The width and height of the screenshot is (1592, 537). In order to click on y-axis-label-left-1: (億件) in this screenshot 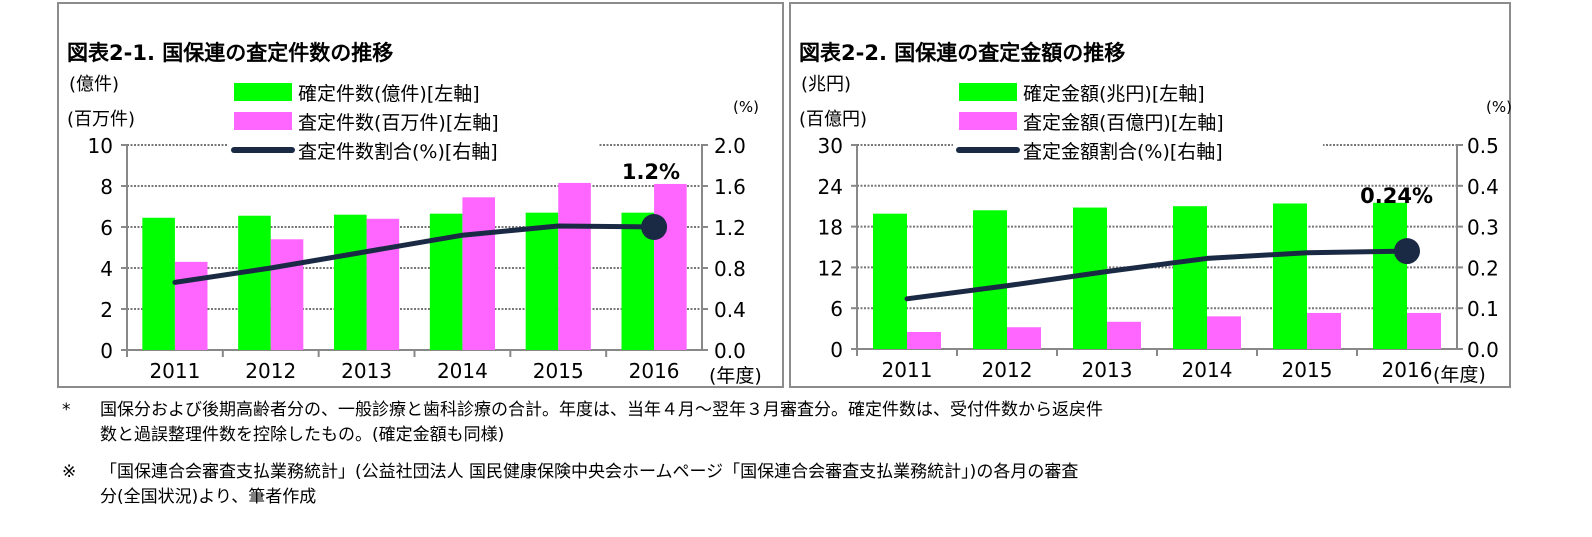, I will do `click(94, 84)`.